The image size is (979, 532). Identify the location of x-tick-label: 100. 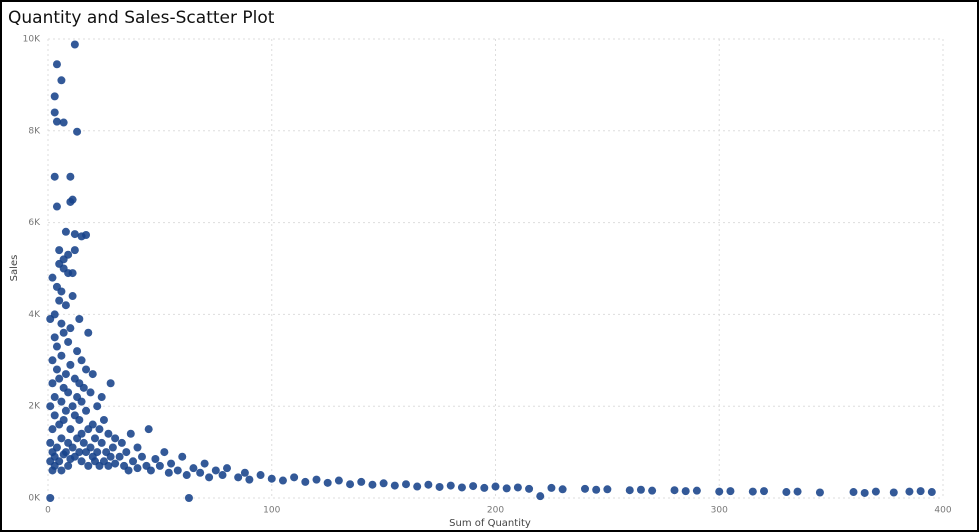
(271, 511).